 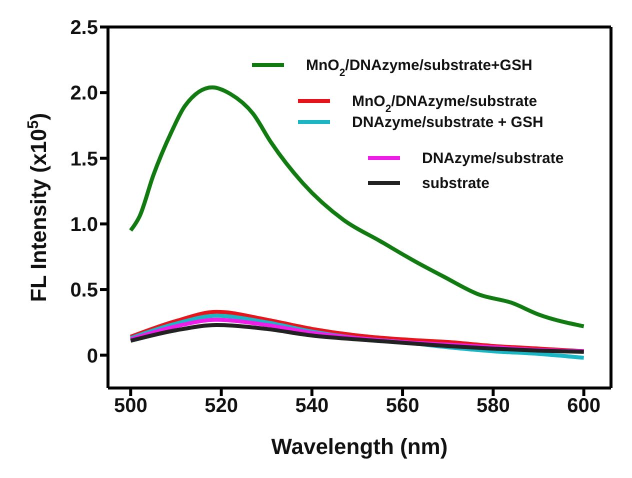 I want to click on legend-label: MnO$_{2}$/DNAzyme/substrate, so click(x=445, y=104).